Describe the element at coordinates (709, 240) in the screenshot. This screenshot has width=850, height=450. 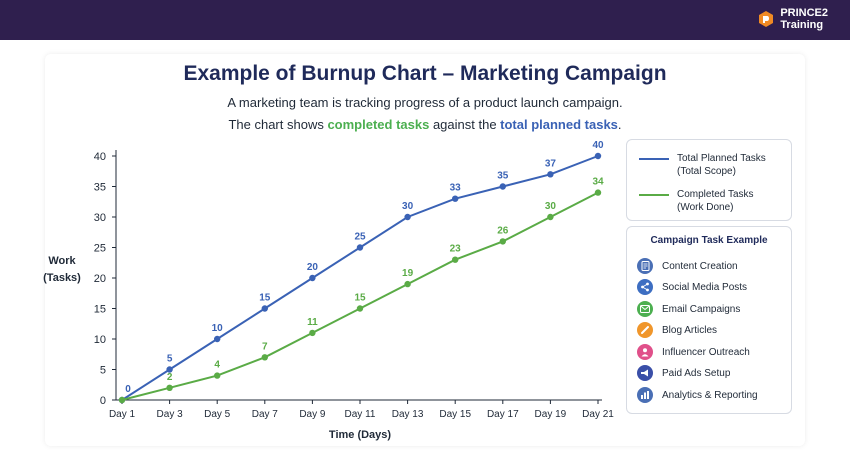
I see `campaign-task-title: Campaign Task Example` at that location.